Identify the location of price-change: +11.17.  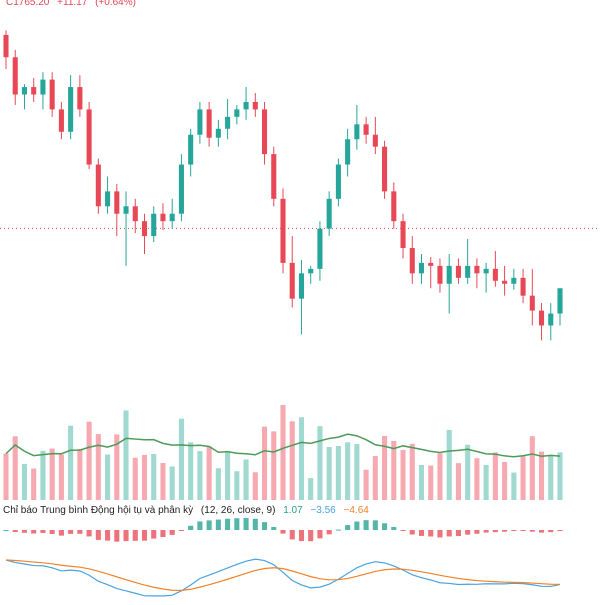
(72, 4).